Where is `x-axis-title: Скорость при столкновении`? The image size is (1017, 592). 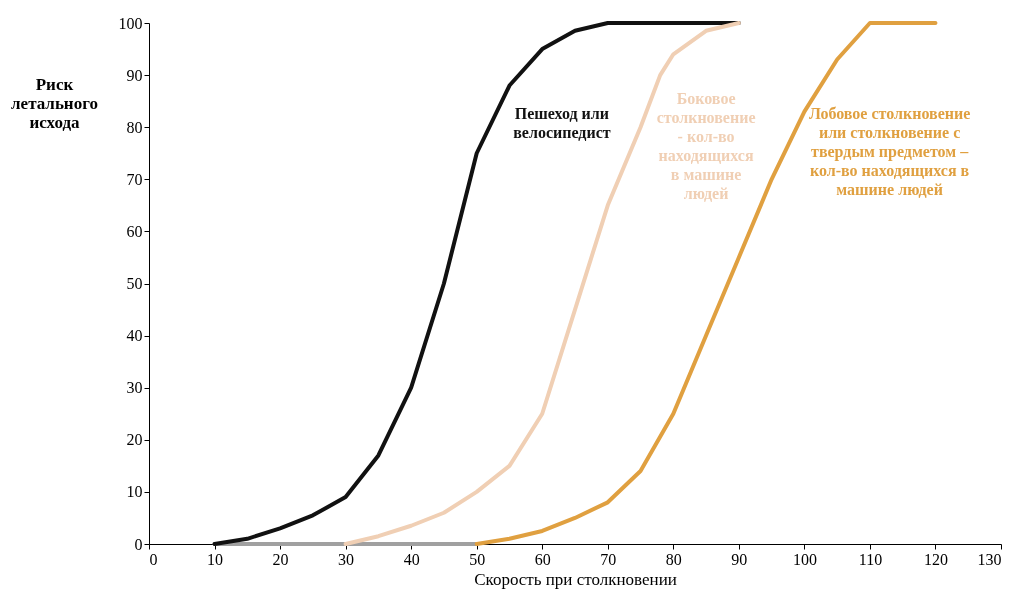 x-axis-title: Скорость при столкновении is located at coordinates (575, 579).